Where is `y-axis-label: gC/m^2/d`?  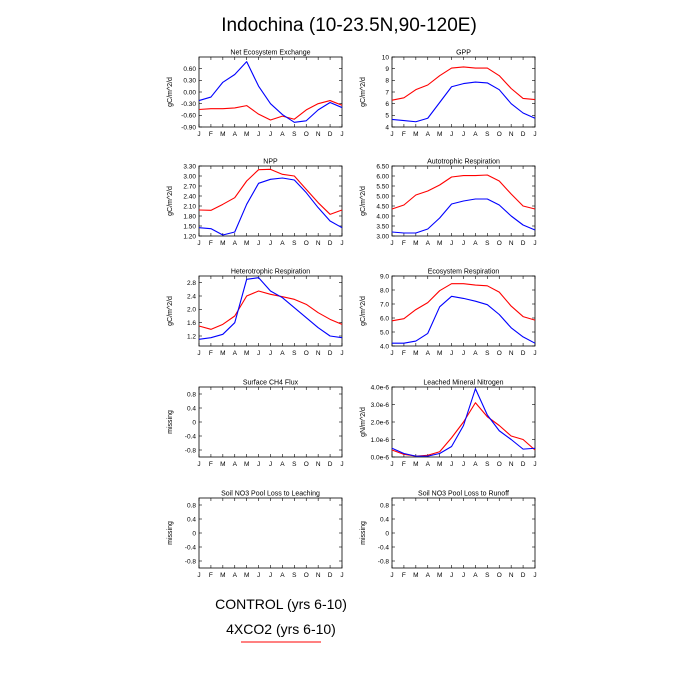 y-axis-label: gC/m^2/d is located at coordinates (363, 92).